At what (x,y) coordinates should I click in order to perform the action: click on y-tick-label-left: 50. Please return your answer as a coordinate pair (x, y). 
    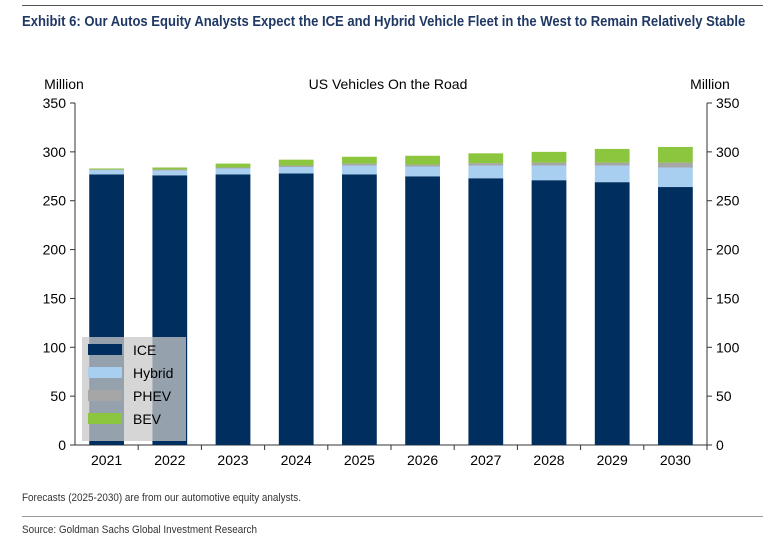
    Looking at the image, I should click on (58, 396).